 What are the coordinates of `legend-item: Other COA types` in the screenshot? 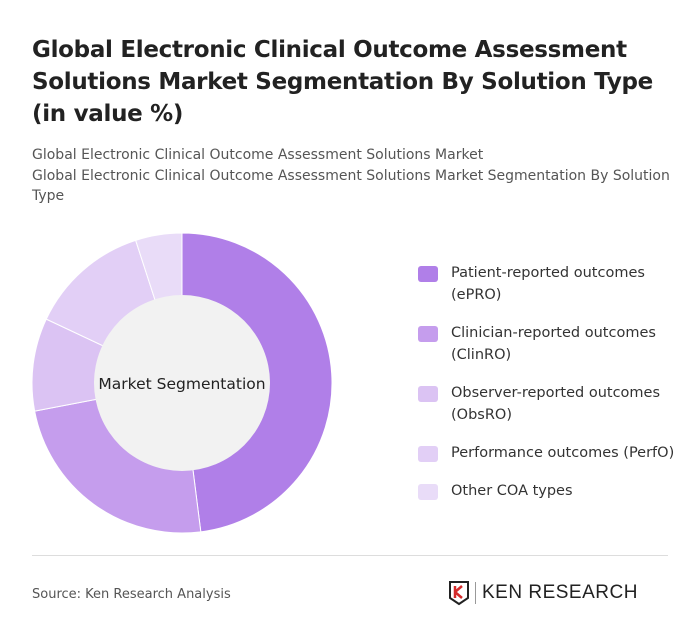 It's located at (553, 491).